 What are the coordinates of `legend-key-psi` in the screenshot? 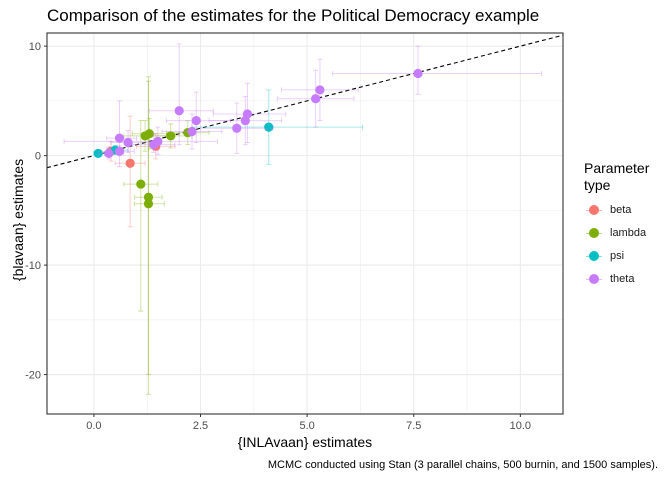 It's located at (594, 256).